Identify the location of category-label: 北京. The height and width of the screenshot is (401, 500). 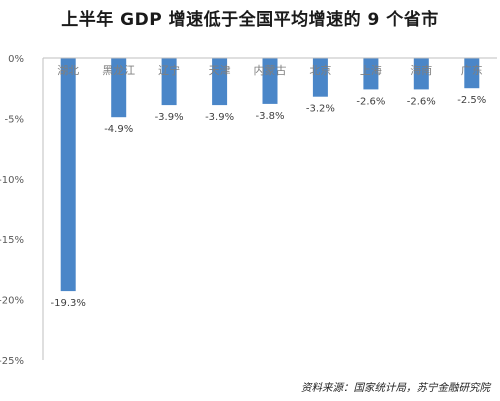
(320, 70).